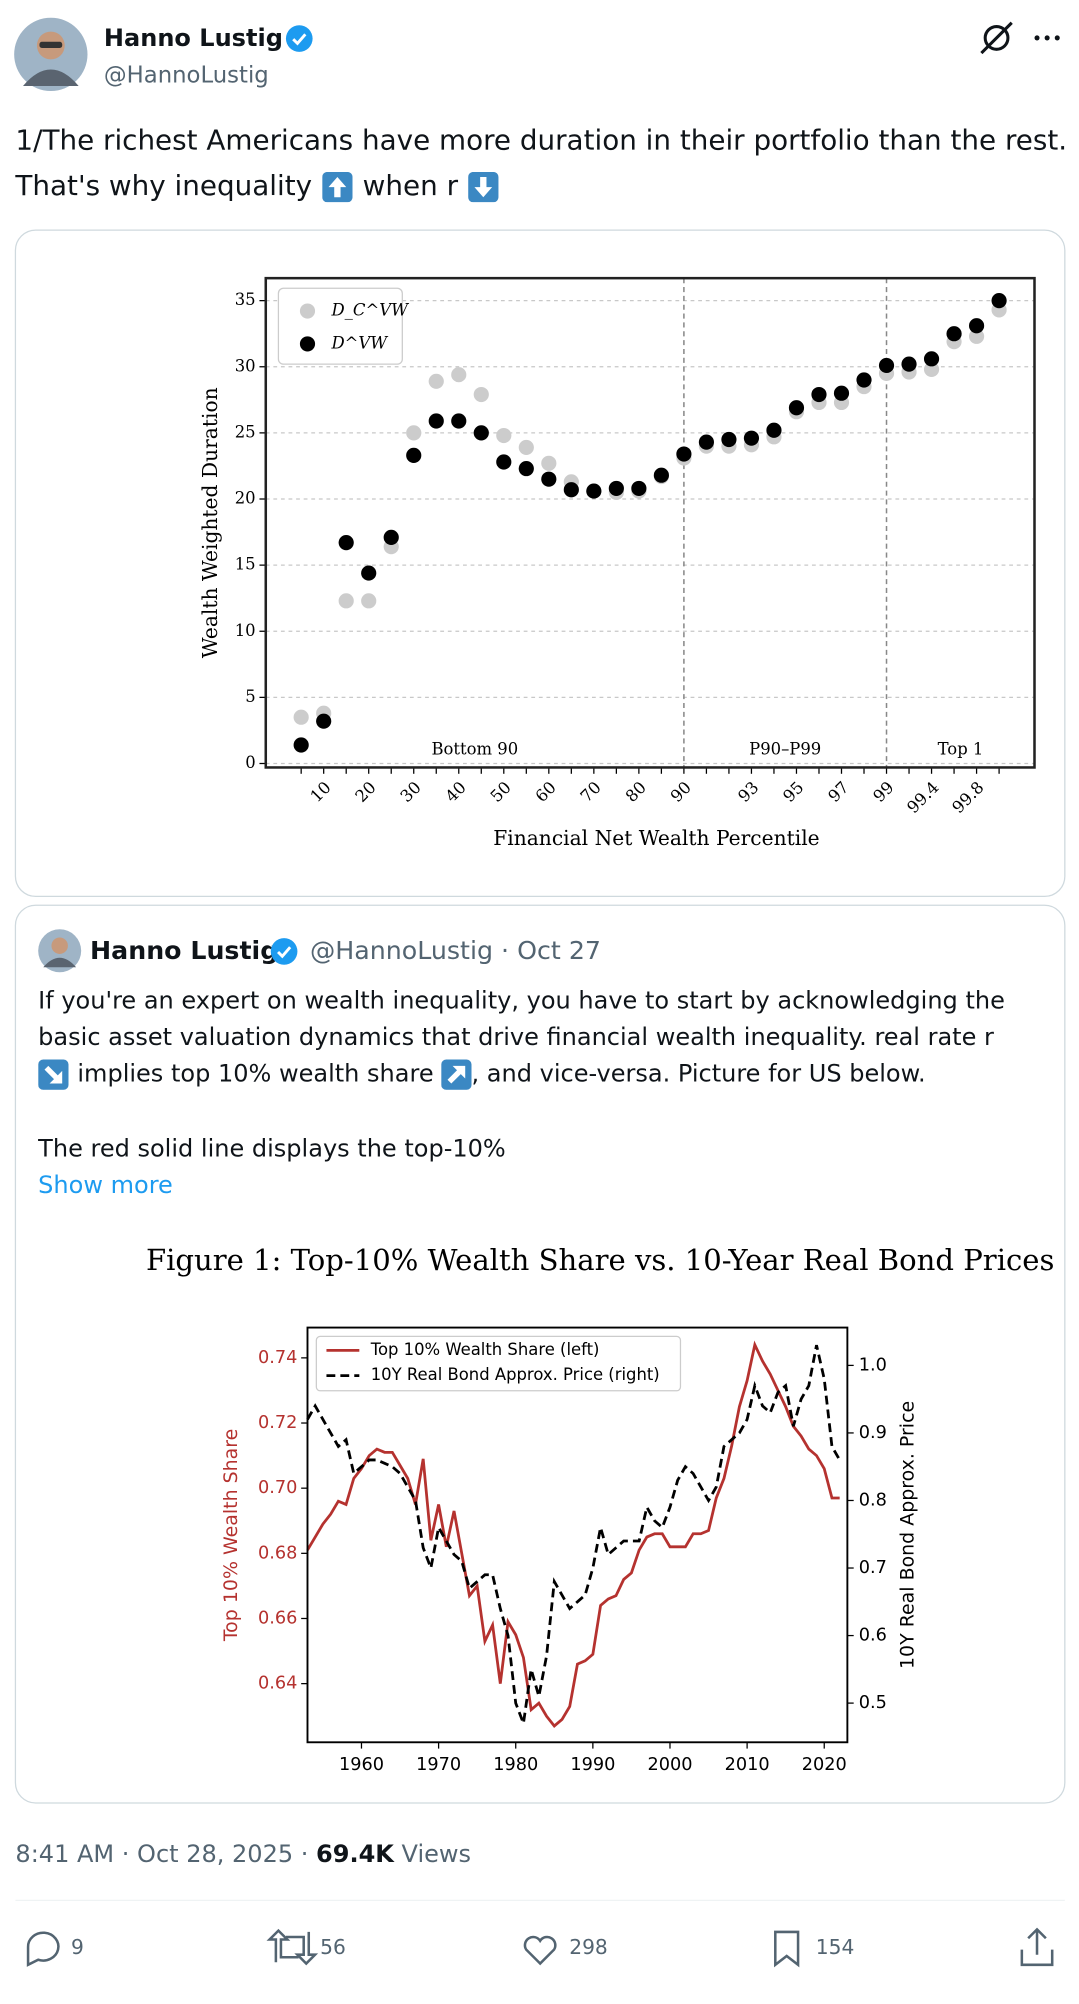 The width and height of the screenshot is (1079, 2004). What do you see at coordinates (193, 38) in the screenshot?
I see `author-name: Hanno Lustig` at bounding box center [193, 38].